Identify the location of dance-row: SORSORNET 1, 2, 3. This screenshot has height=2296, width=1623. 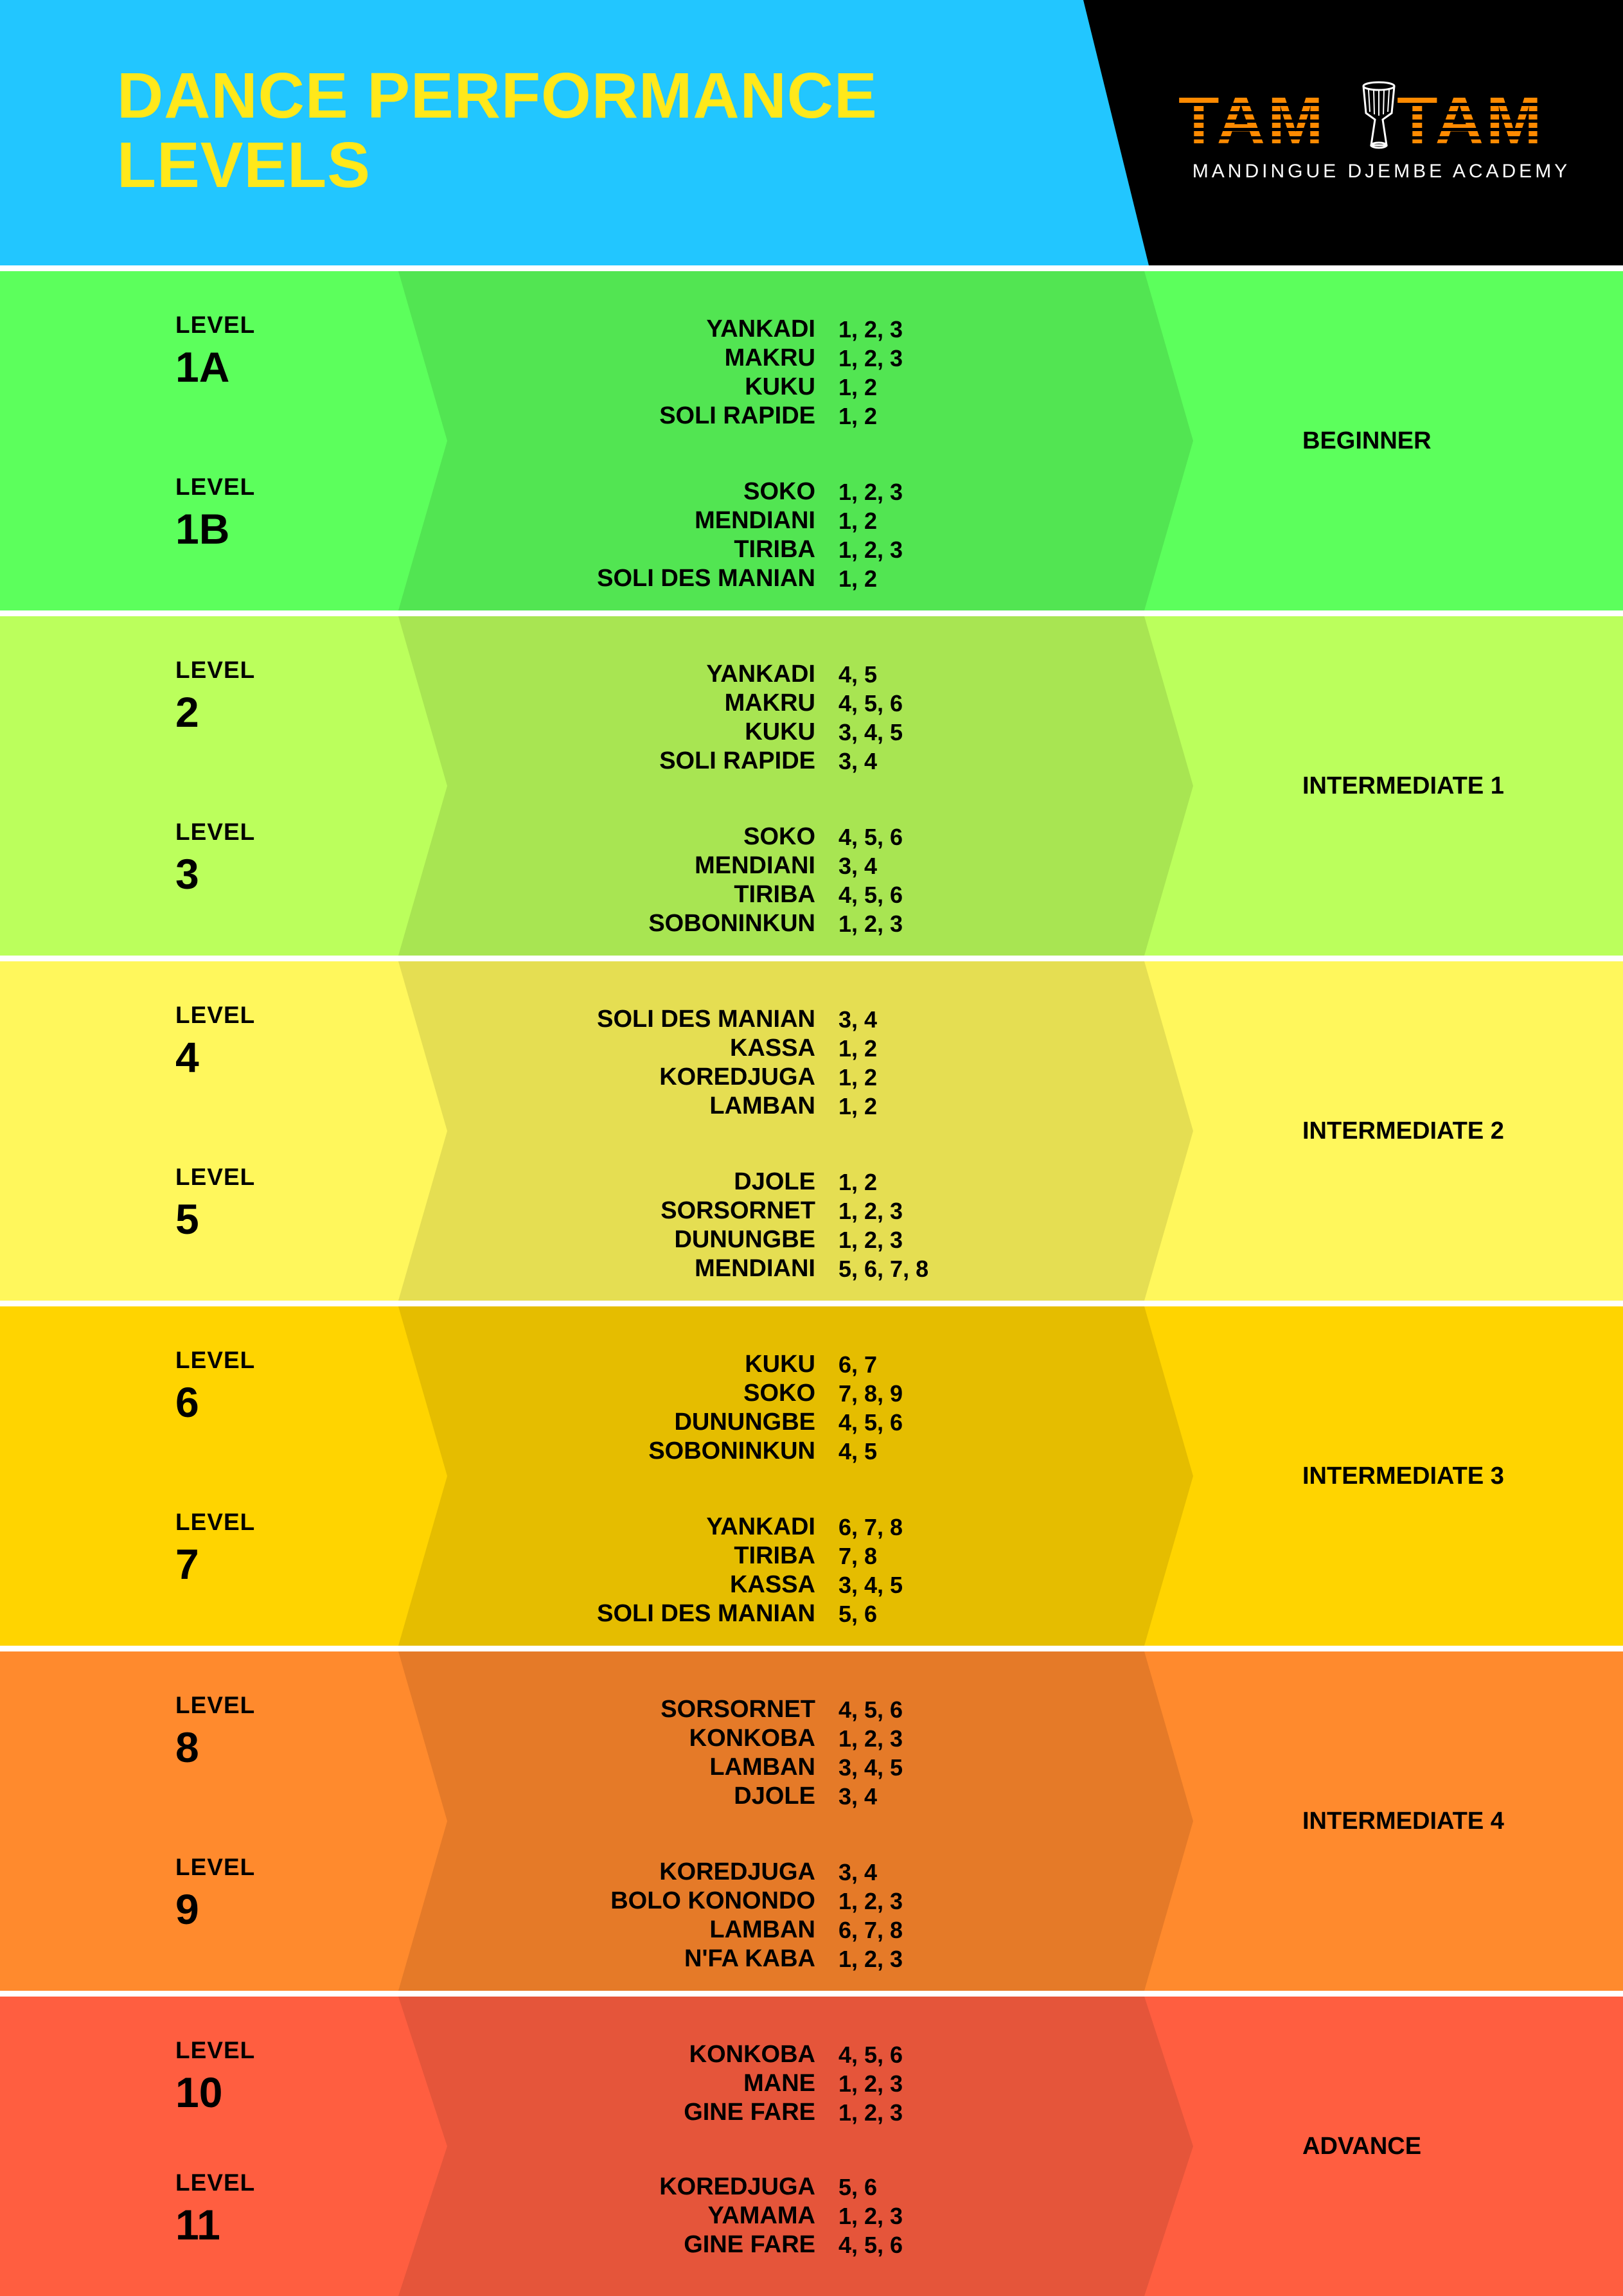
(811, 1211).